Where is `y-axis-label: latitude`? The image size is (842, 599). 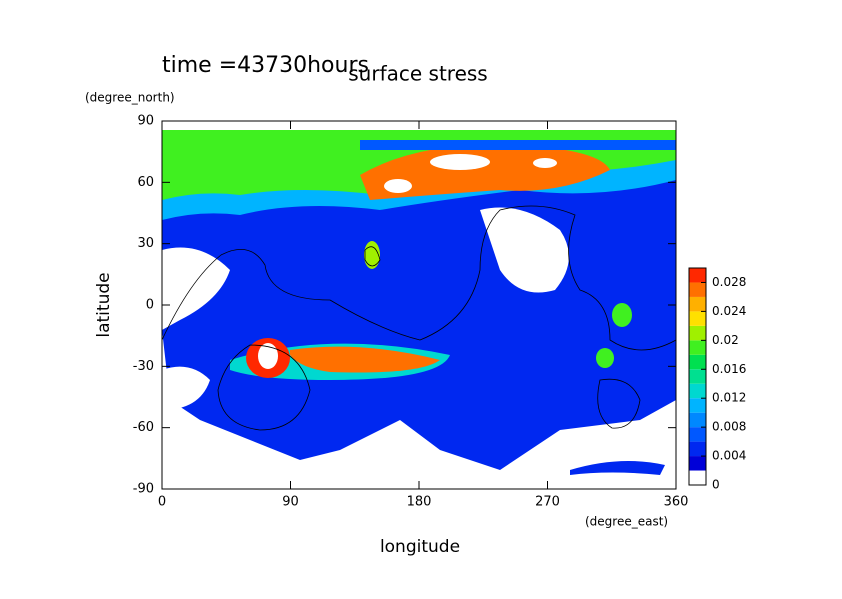 y-axis-label: latitude is located at coordinates (104, 304).